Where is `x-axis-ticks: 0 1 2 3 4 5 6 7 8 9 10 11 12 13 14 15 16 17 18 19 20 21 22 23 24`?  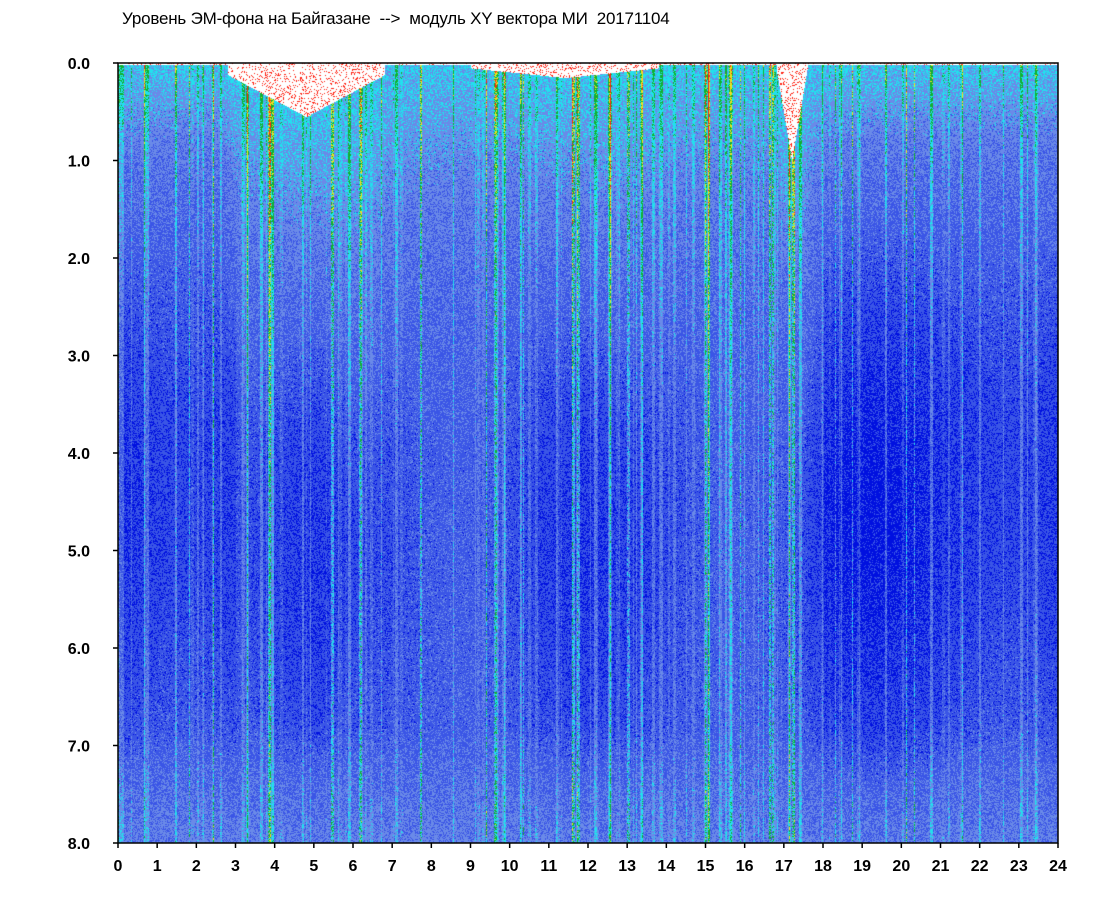 x-axis-ticks: 0 1 2 3 4 5 6 7 8 9 10 11 12 13 14 15 16 17 18 19 20 21 22 23 24 is located at coordinates (590, 859).